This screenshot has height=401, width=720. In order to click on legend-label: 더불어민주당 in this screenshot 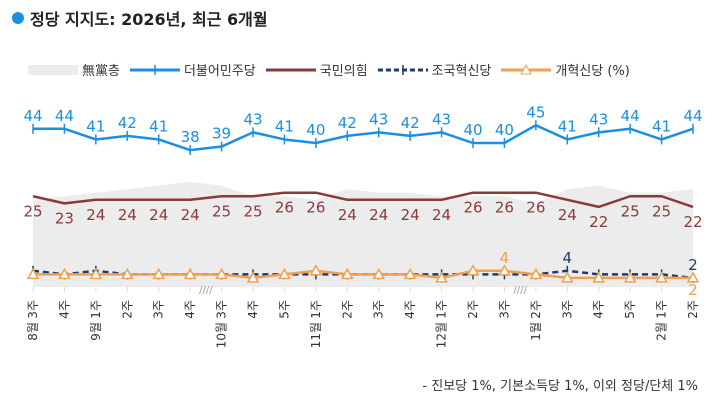, I will do `click(219, 71)`.